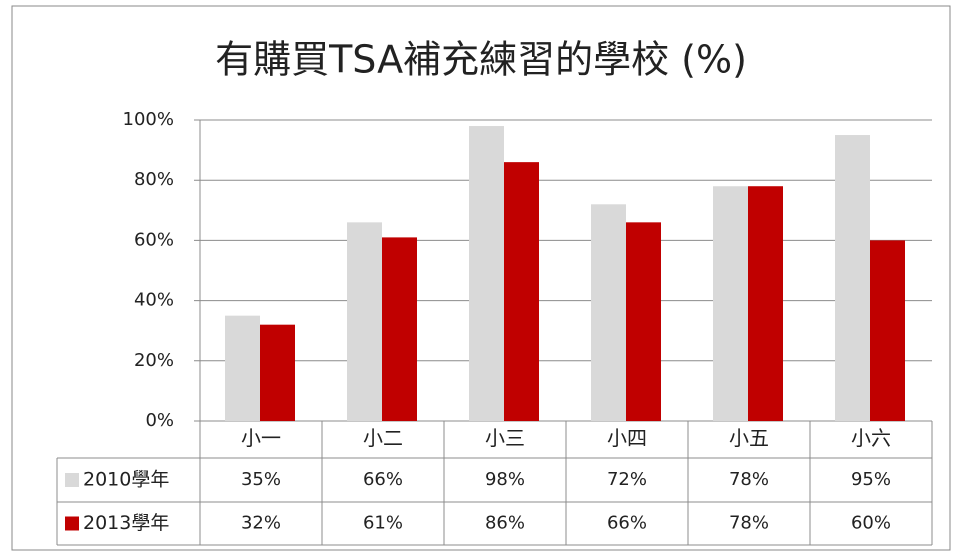  Describe the element at coordinates (749, 438) in the screenshot. I see `x-tick-label: 小五` at that location.